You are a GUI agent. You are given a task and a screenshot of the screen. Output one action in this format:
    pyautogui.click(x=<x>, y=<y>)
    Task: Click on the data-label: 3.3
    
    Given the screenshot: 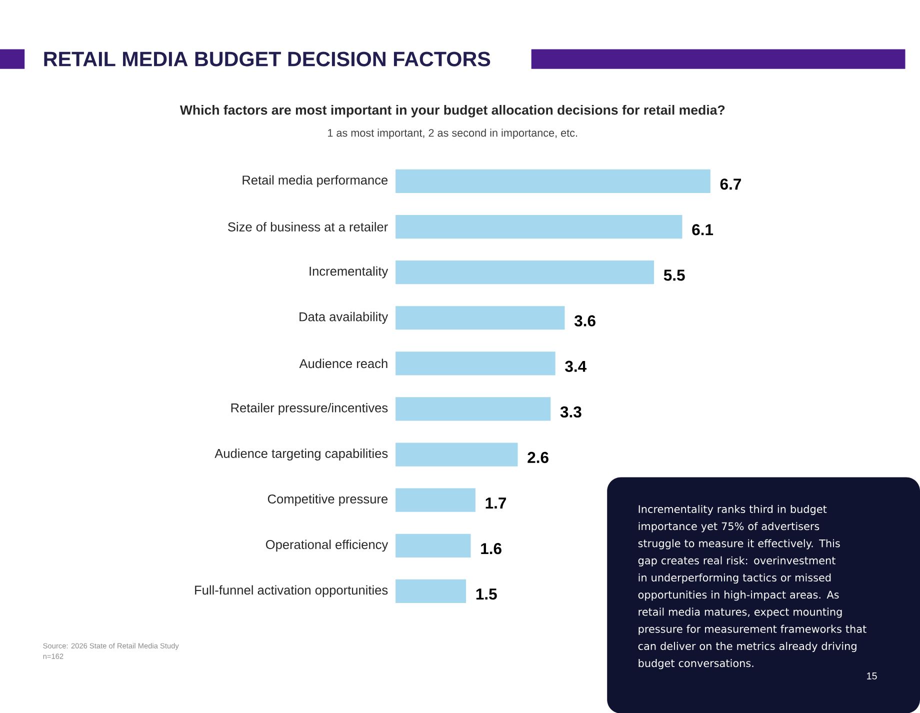 What is the action you would take?
    pyautogui.click(x=571, y=412)
    